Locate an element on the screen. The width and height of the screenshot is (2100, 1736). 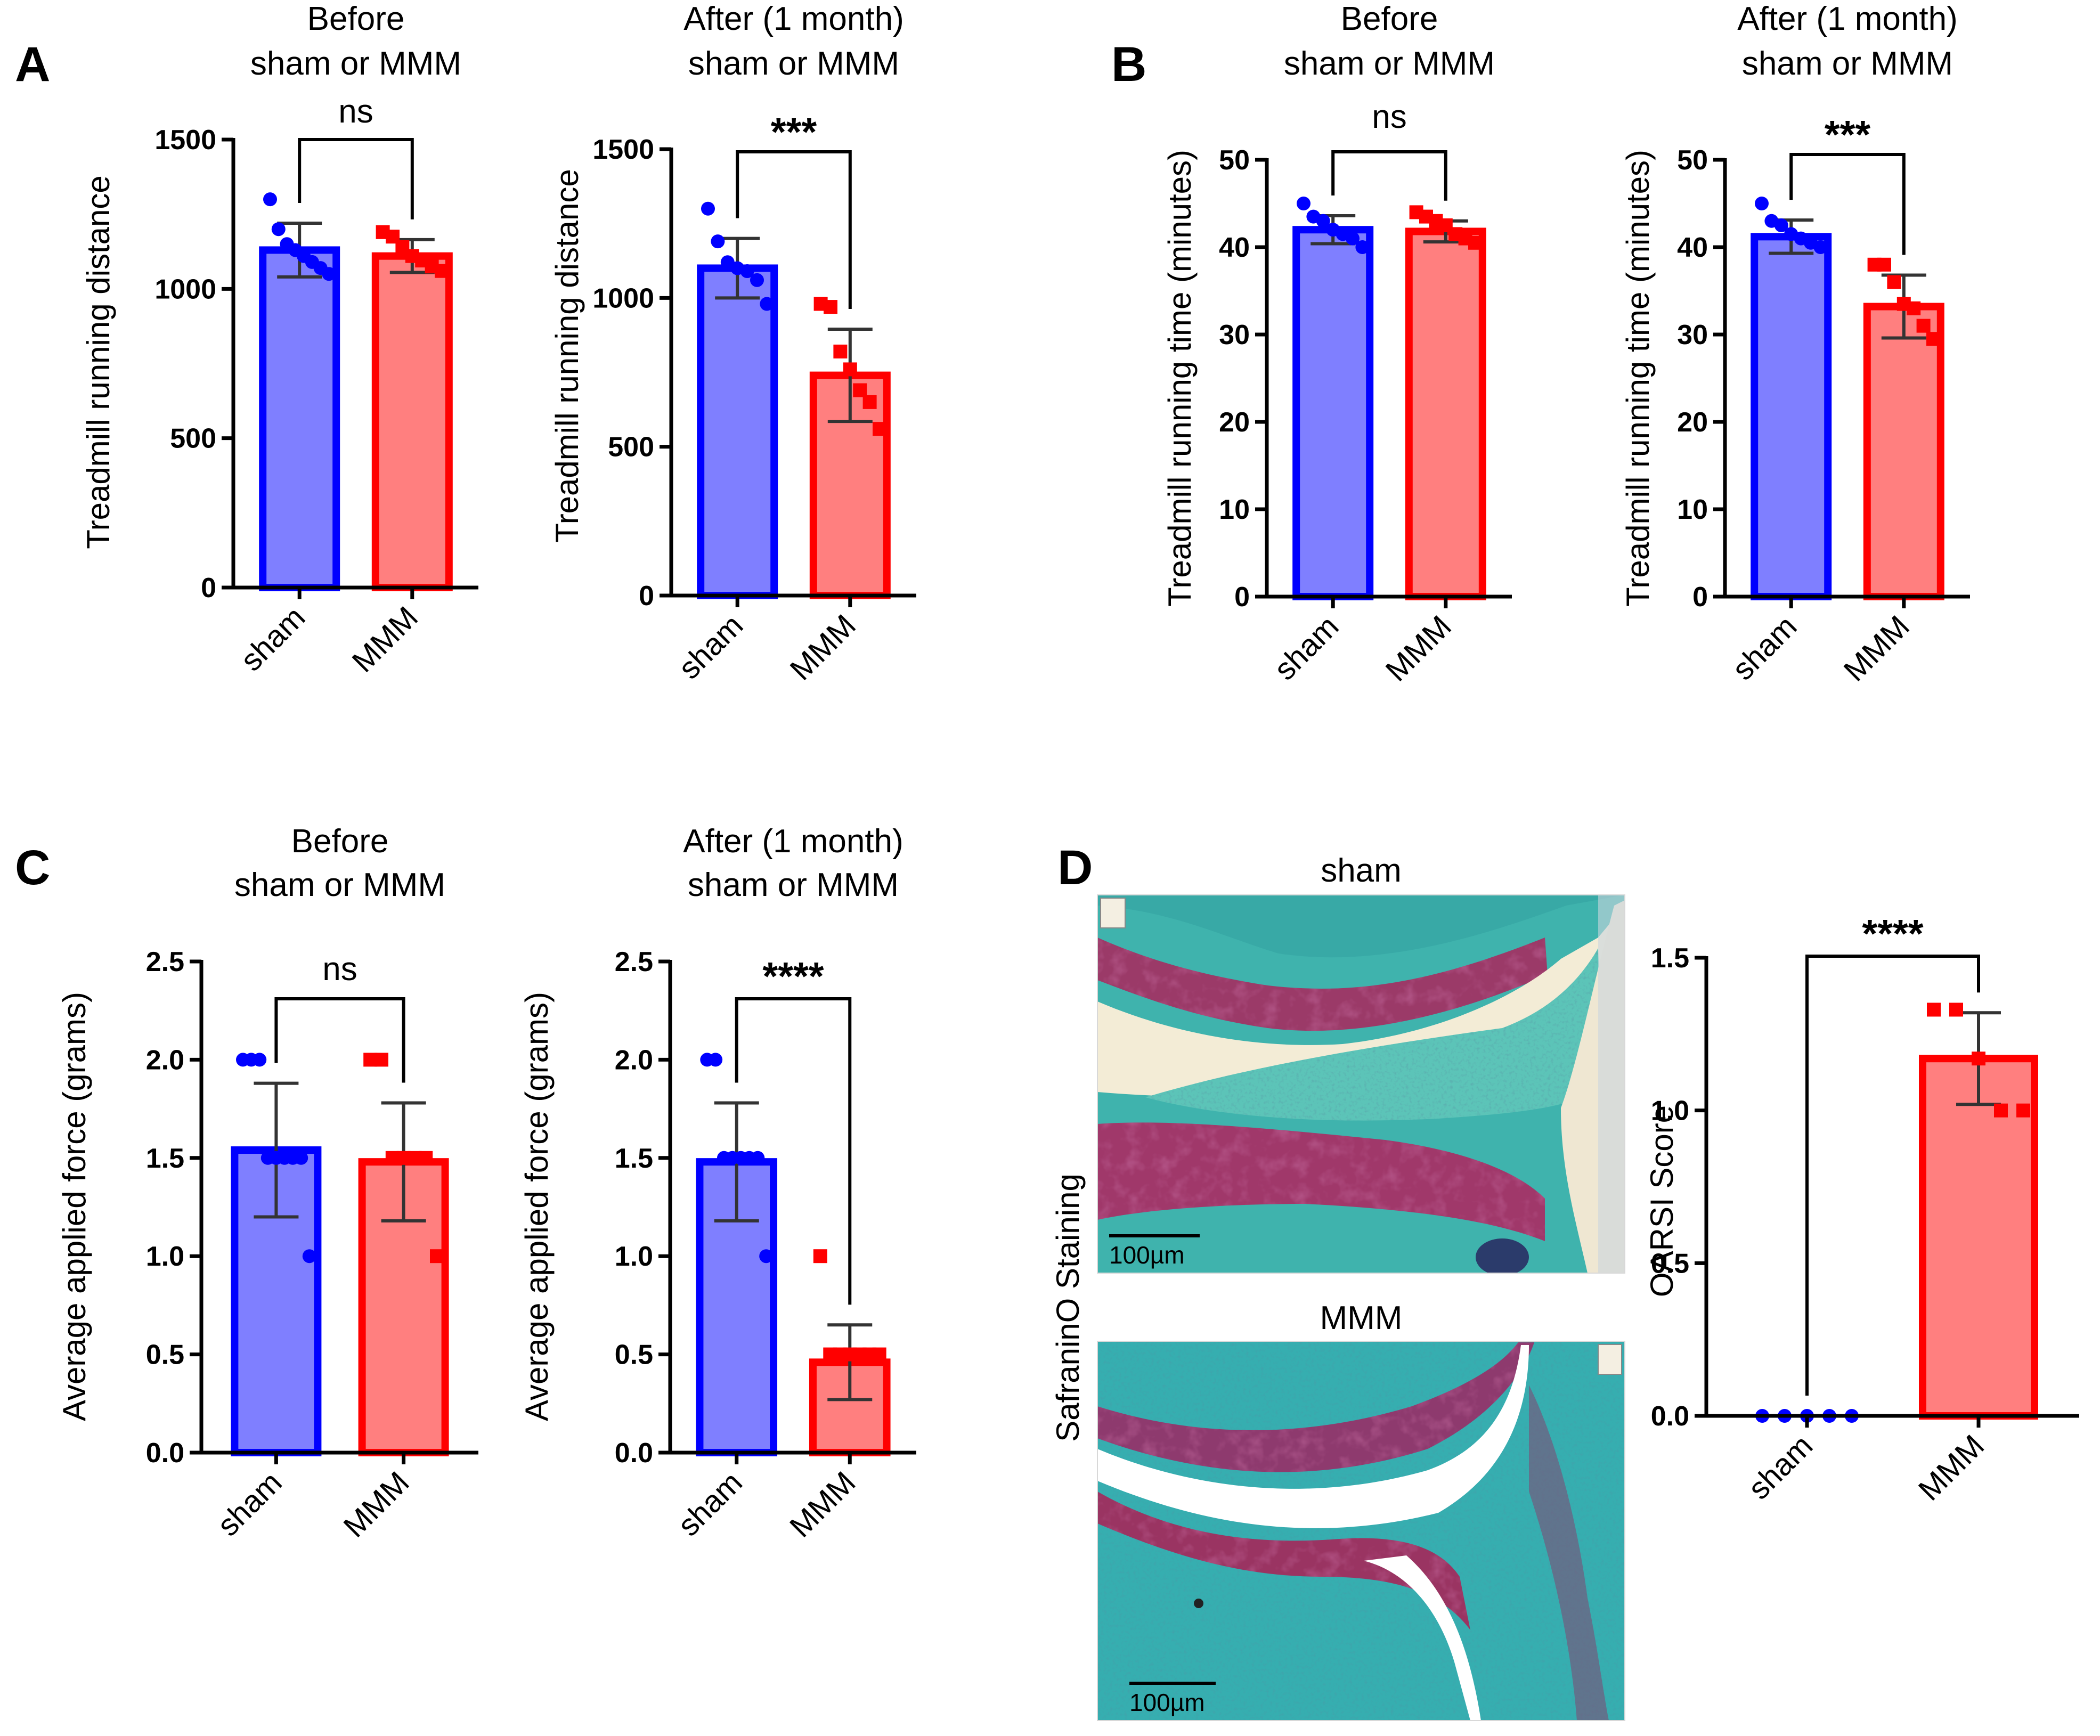
y-tick-label: 1.0 is located at coordinates (1670, 1111).